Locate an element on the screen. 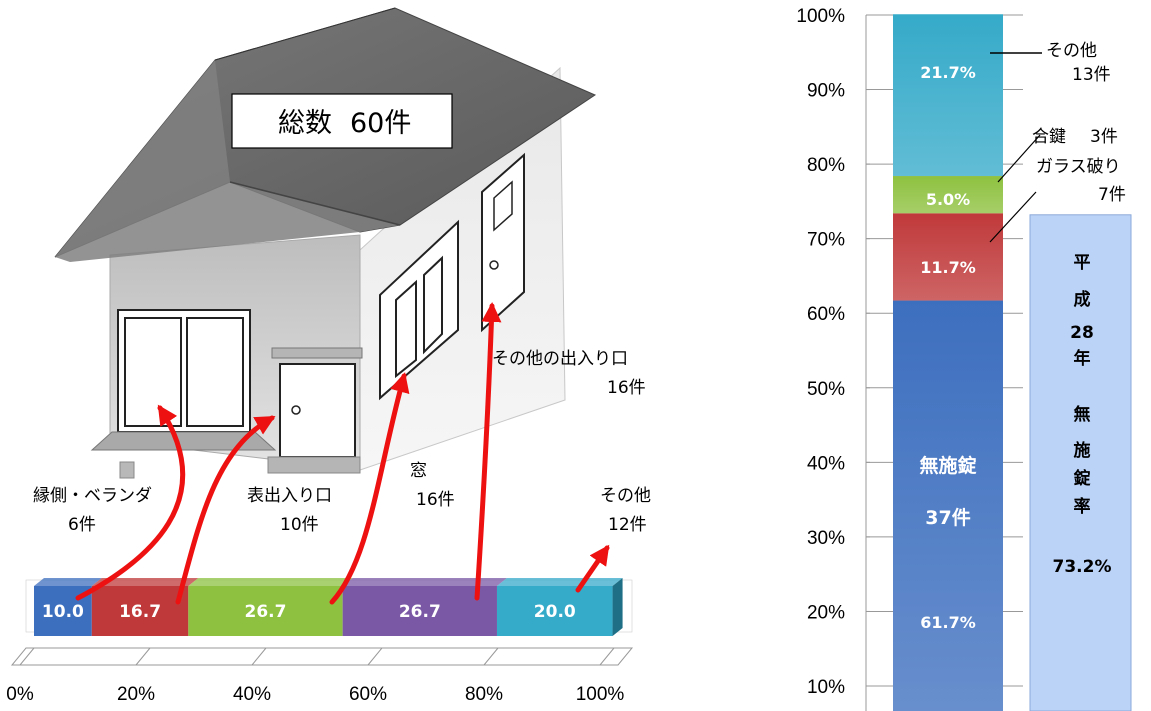 The image size is (1151, 711). lock-rate-char-1: 成 is located at coordinates (1082, 299).